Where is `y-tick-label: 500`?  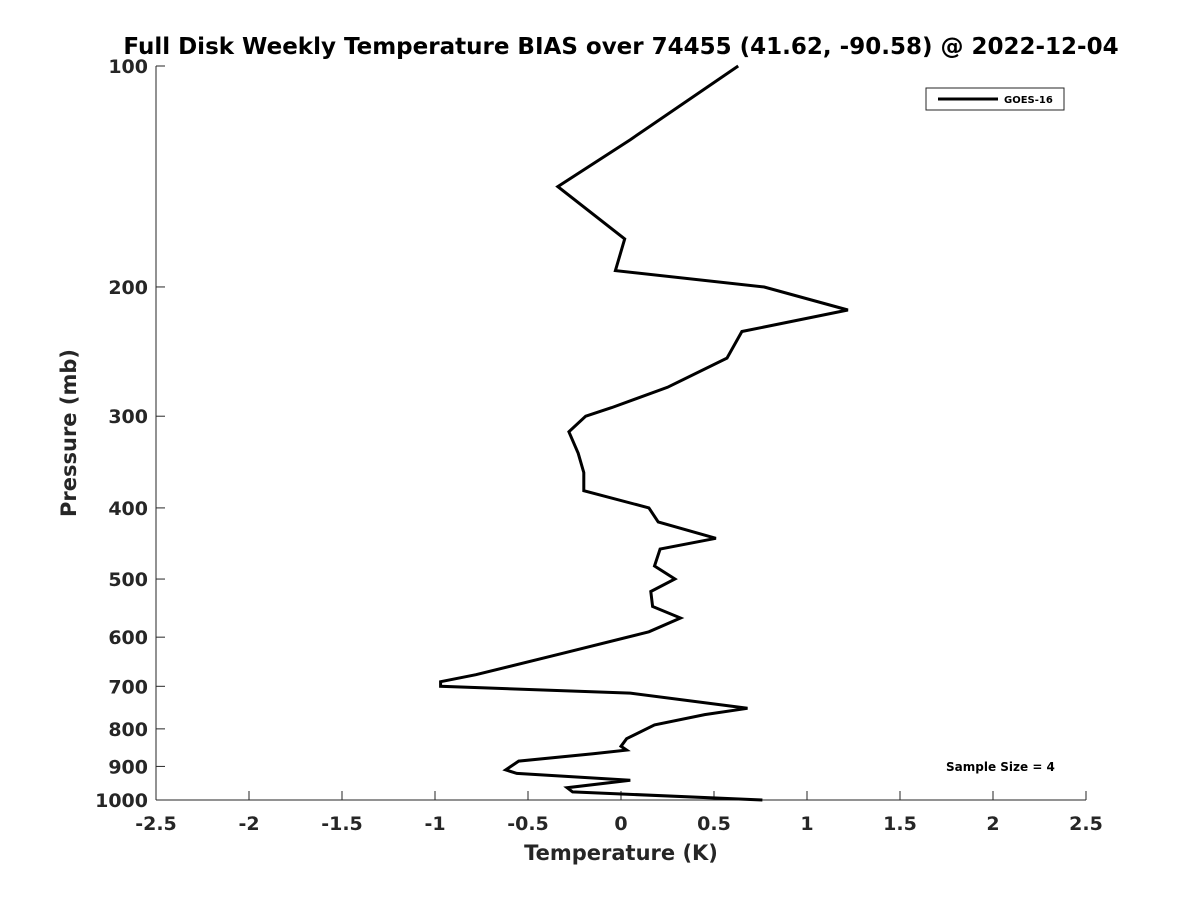 y-tick-label: 500 is located at coordinates (128, 580).